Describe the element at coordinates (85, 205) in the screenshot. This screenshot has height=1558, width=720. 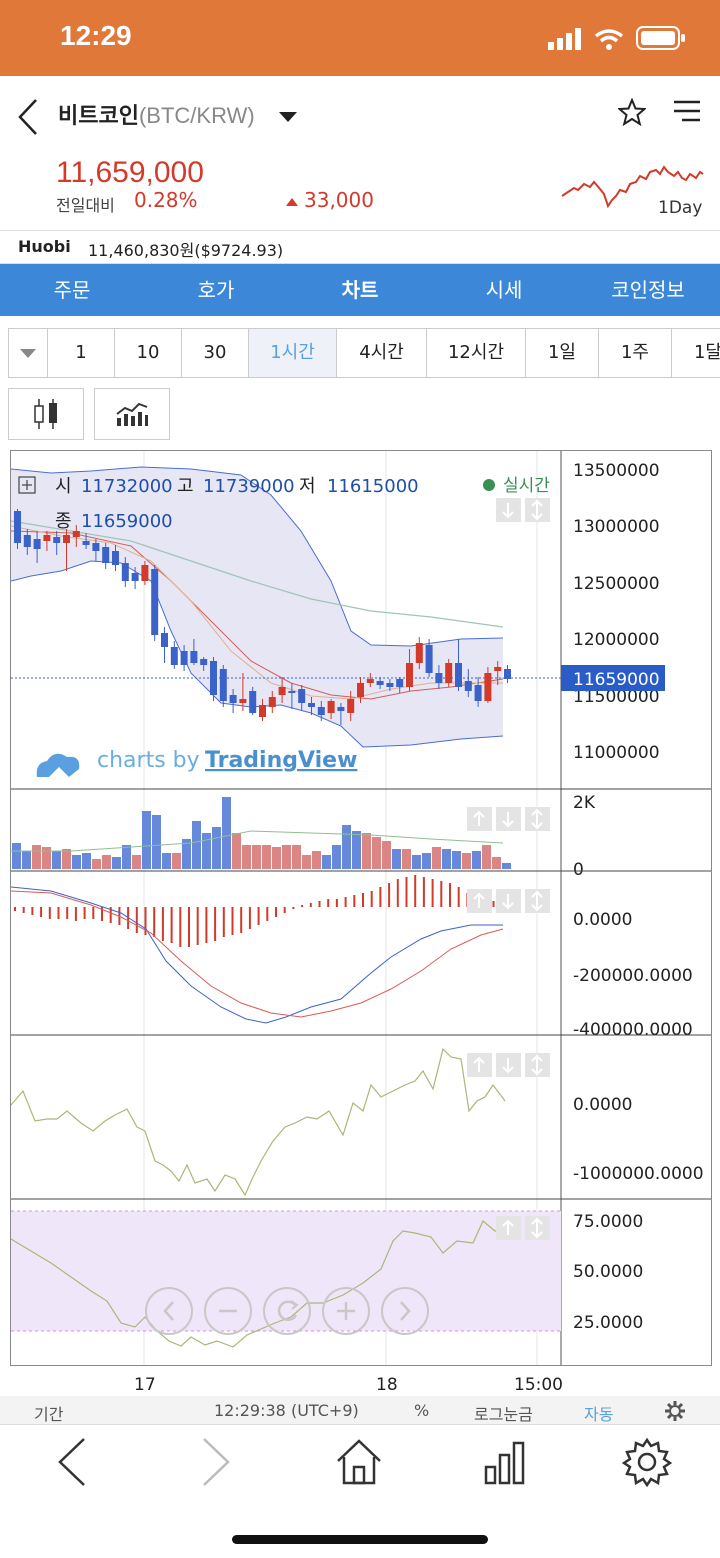
I see `prev-day-label: 전일대비` at that location.